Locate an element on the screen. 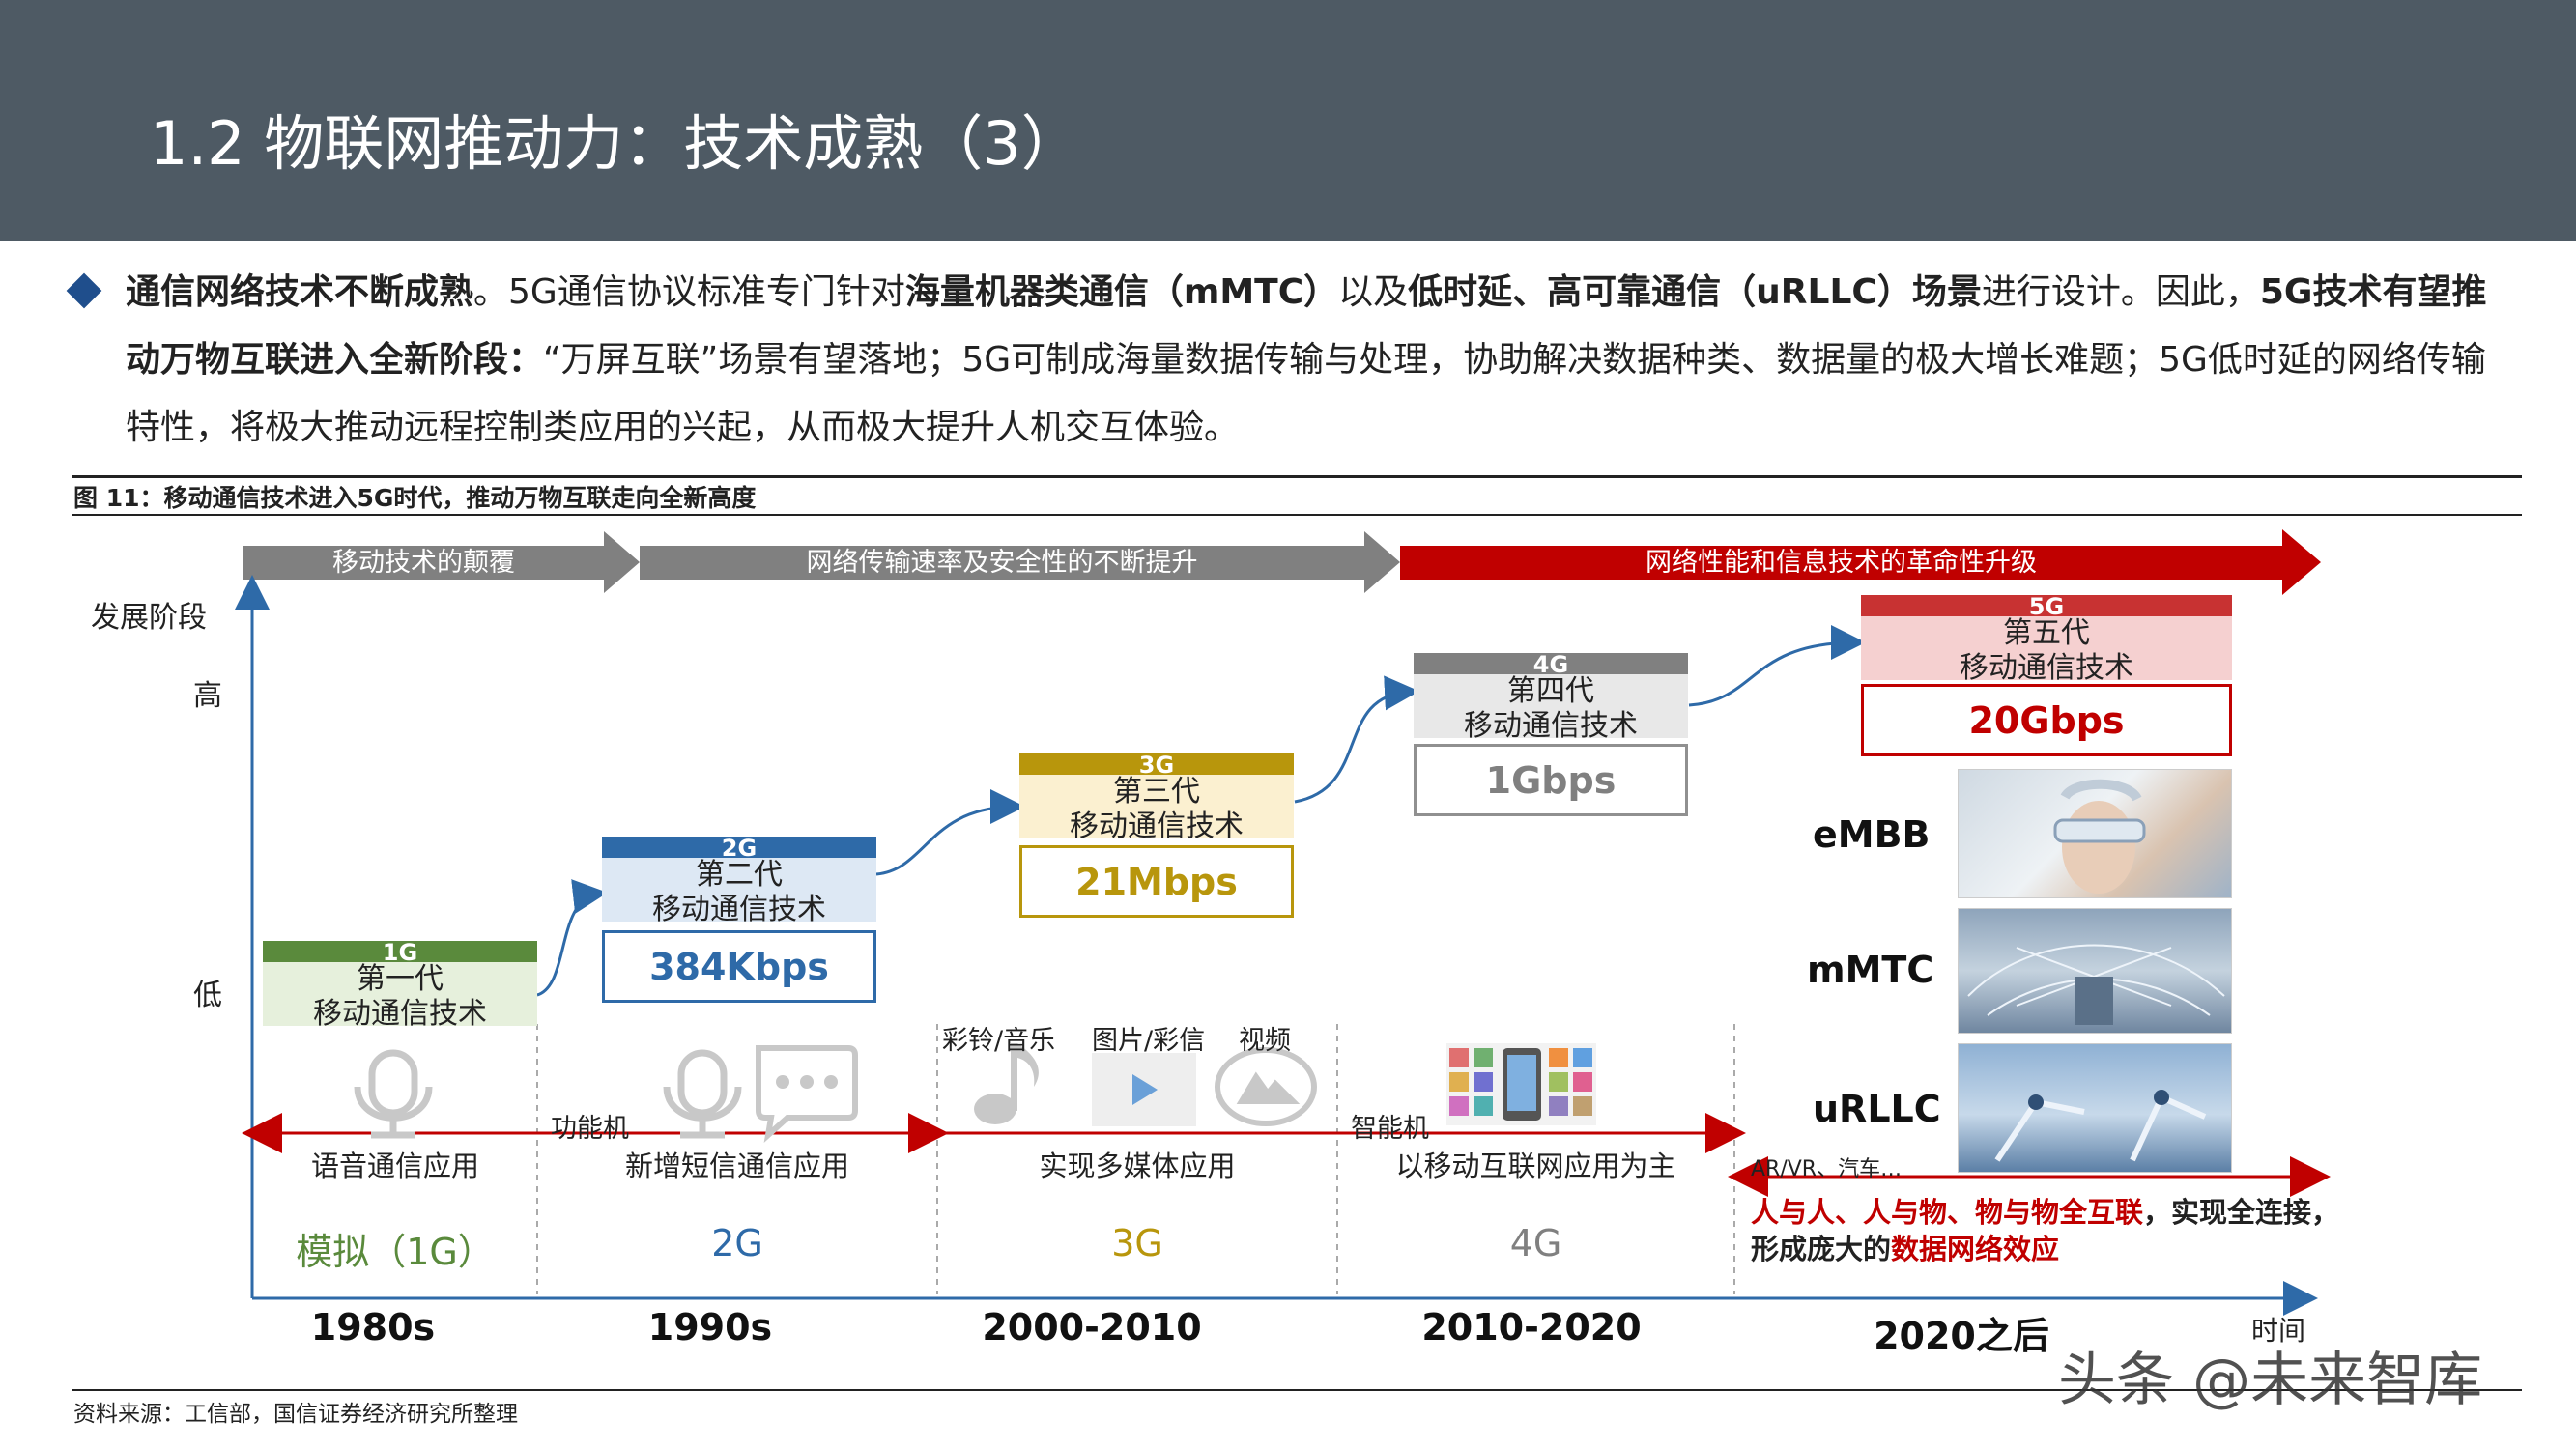  mmtc-city-network-image is located at coordinates (2095, 971).